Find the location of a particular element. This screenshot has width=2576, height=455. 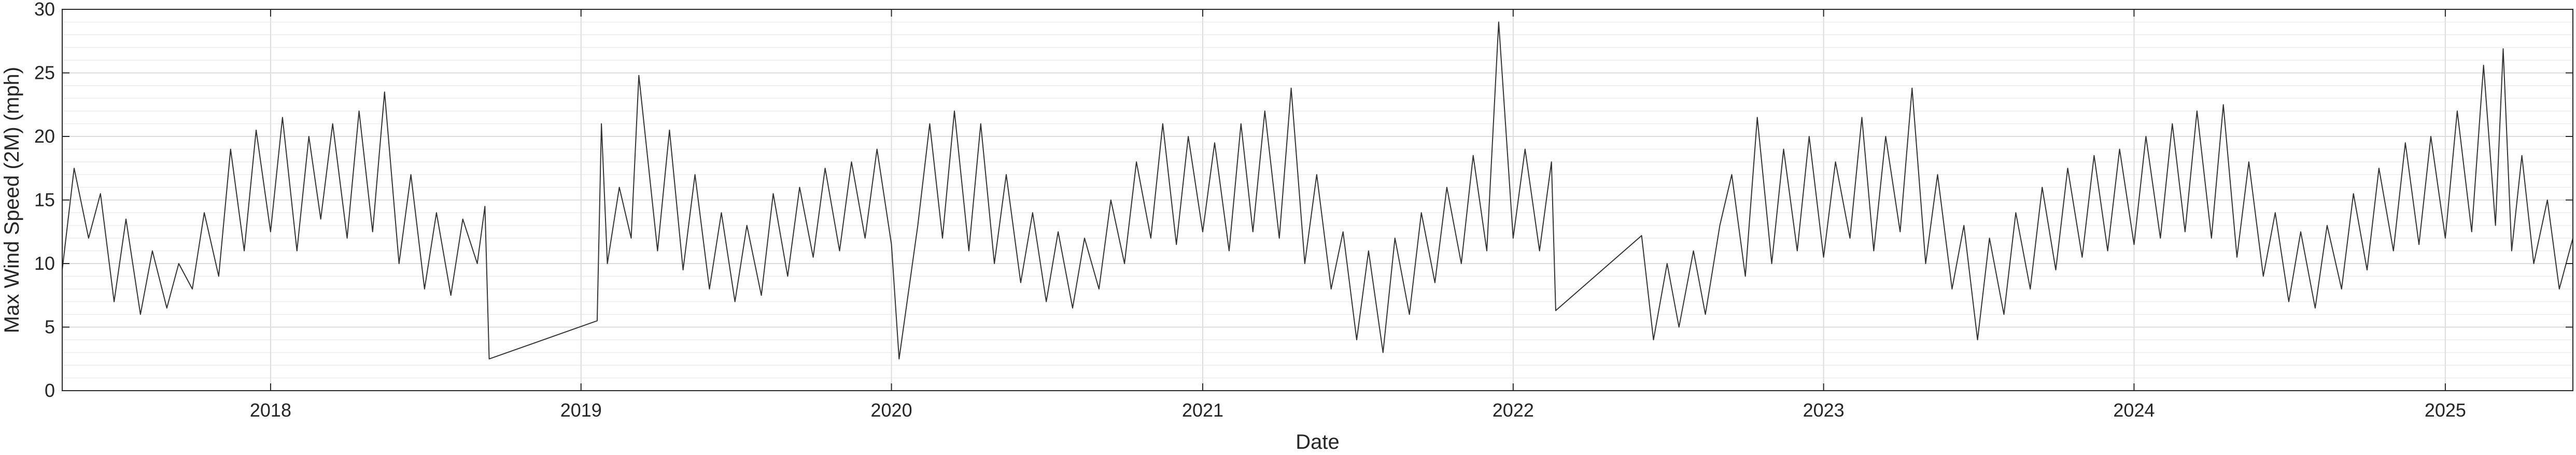

x-tick-label: 2023 is located at coordinates (1824, 410).